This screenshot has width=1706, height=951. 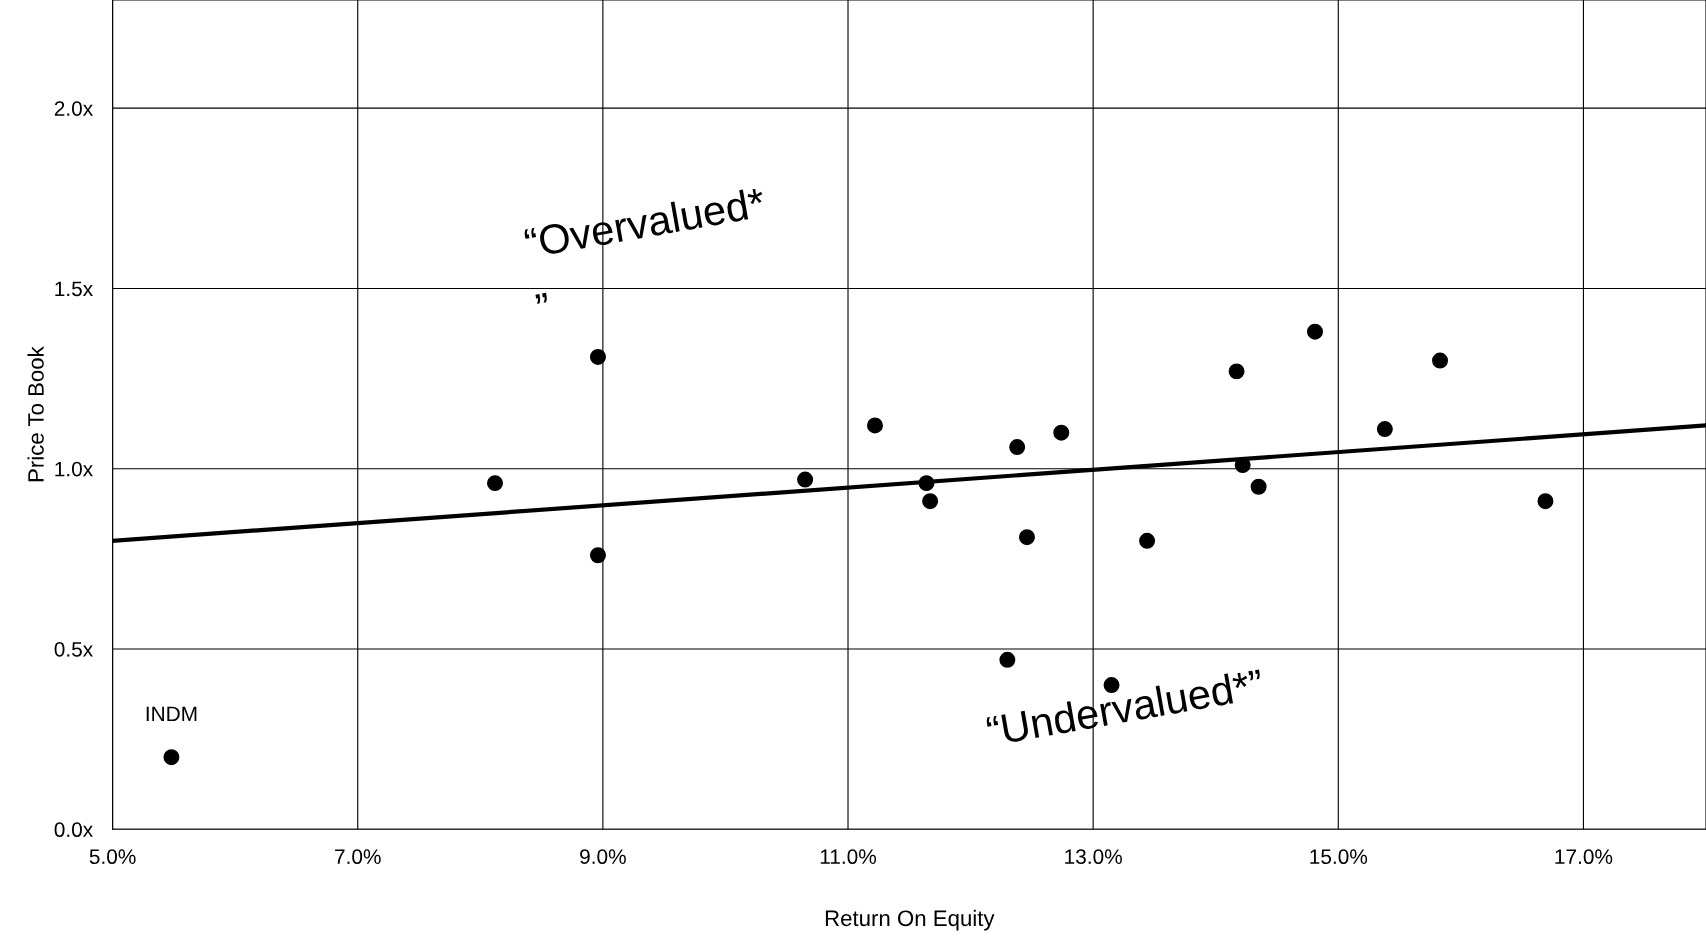 What do you see at coordinates (112, 857) in the screenshot?
I see `x-tick-label: 5.0%` at bounding box center [112, 857].